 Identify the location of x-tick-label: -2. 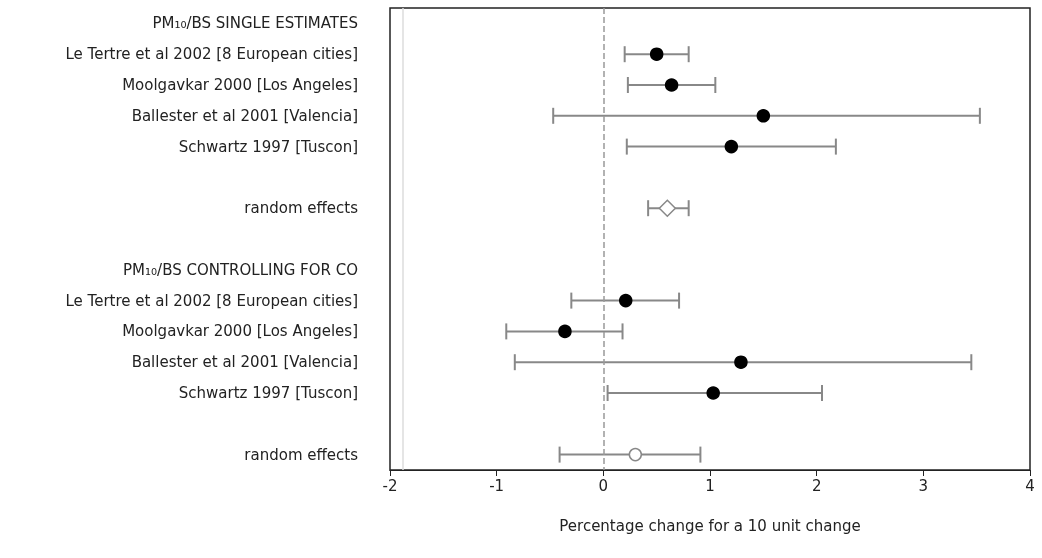
(390, 485).